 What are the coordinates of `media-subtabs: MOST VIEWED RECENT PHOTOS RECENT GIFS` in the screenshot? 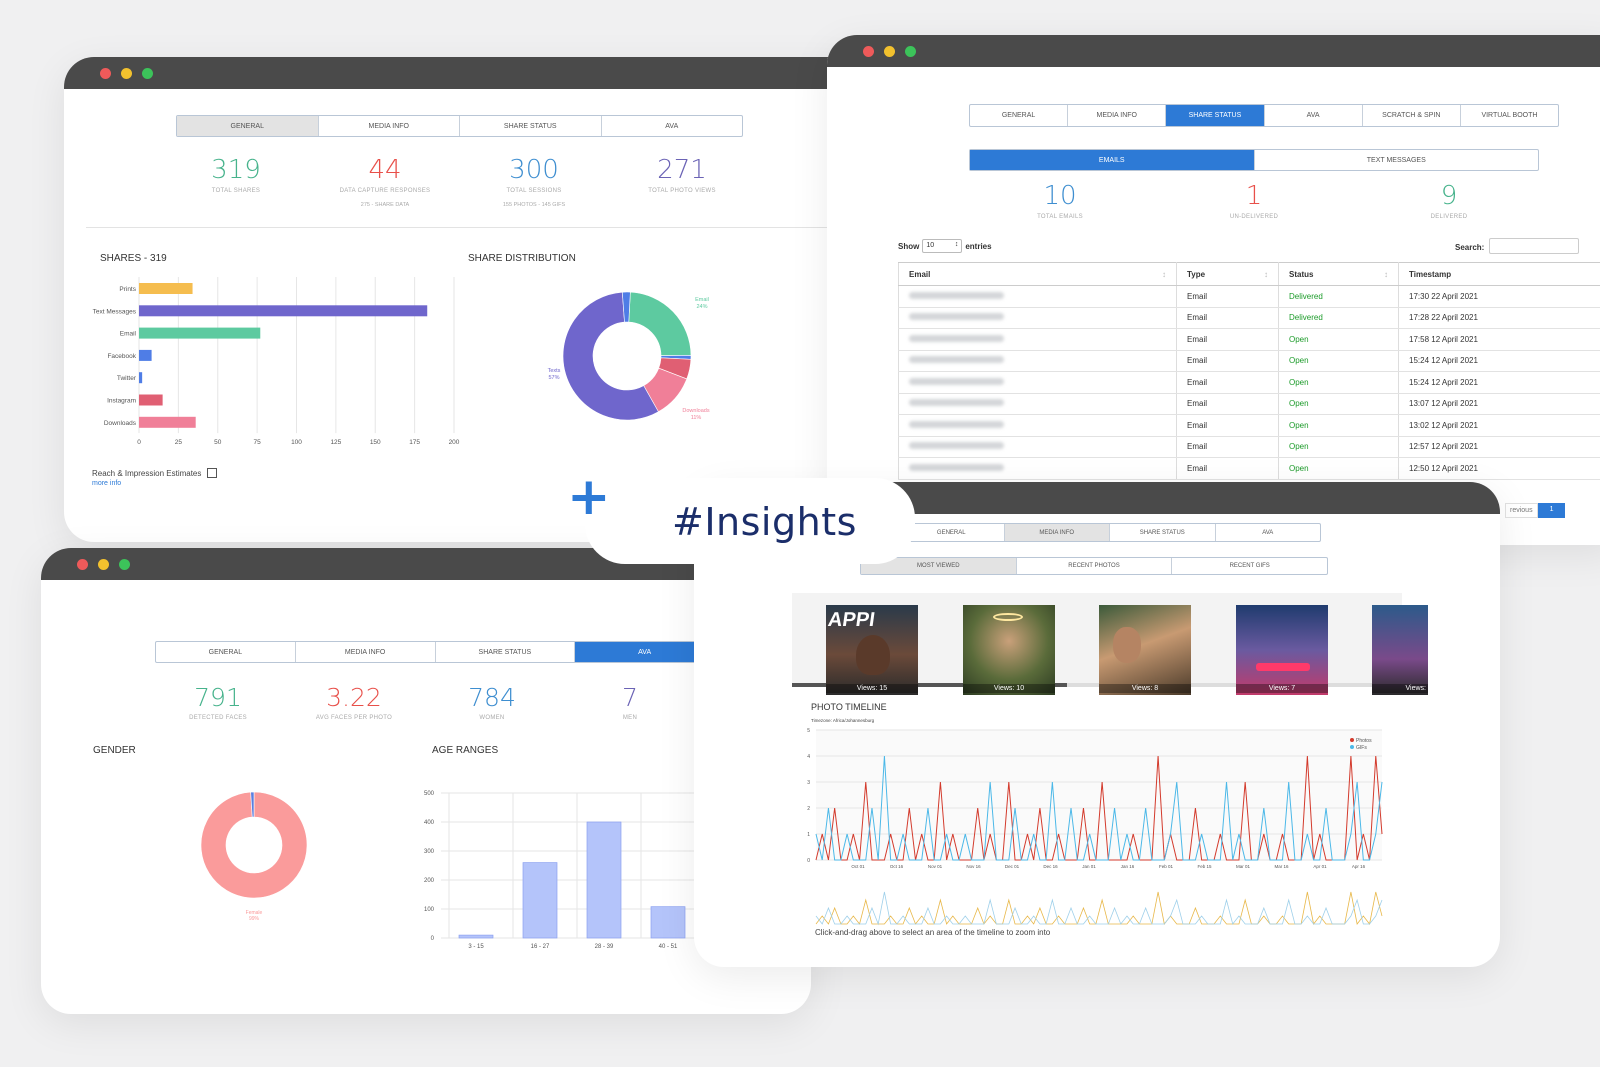 It's located at (1094, 566).